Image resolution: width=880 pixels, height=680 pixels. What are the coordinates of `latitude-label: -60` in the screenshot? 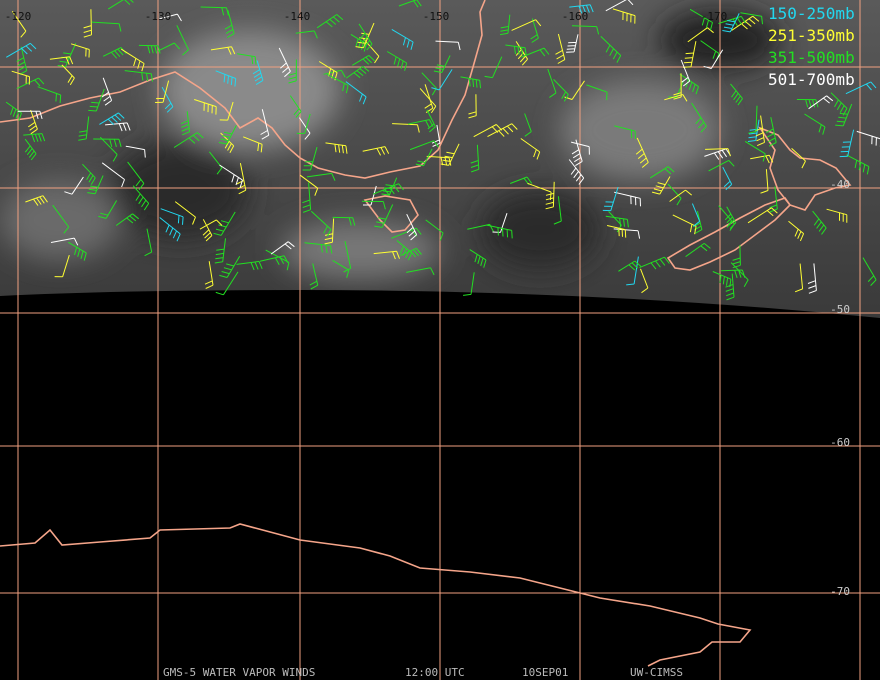 It's located at (840, 442).